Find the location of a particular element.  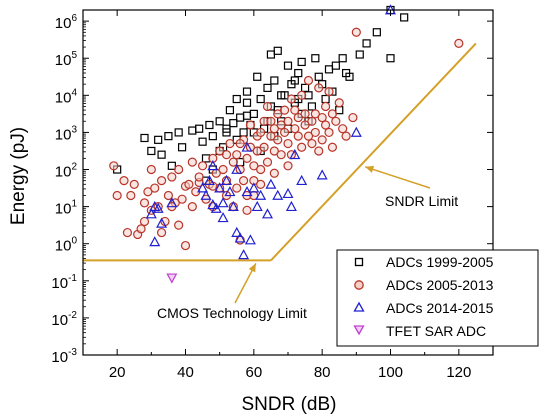

legend-box is located at coordinates (437, 298).